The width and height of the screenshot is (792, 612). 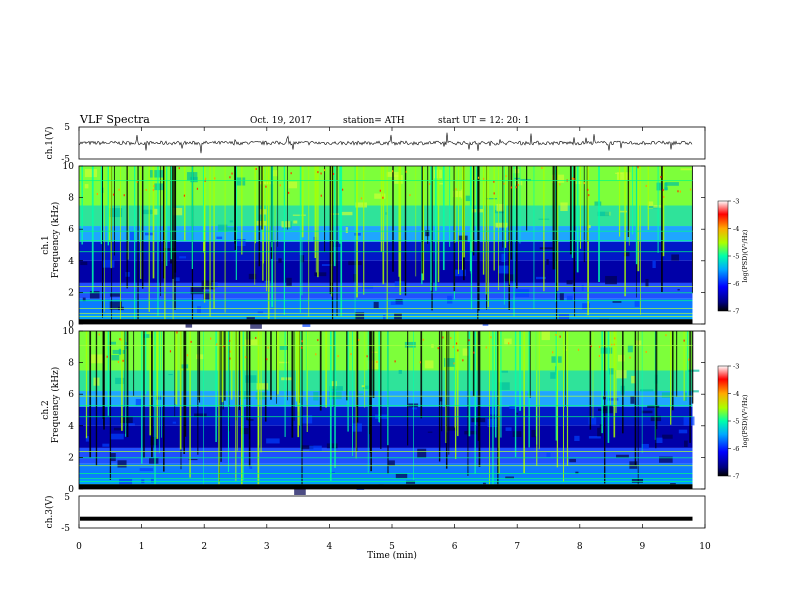 I want to click on frequency-tick-label: 4, so click(x=71, y=427).